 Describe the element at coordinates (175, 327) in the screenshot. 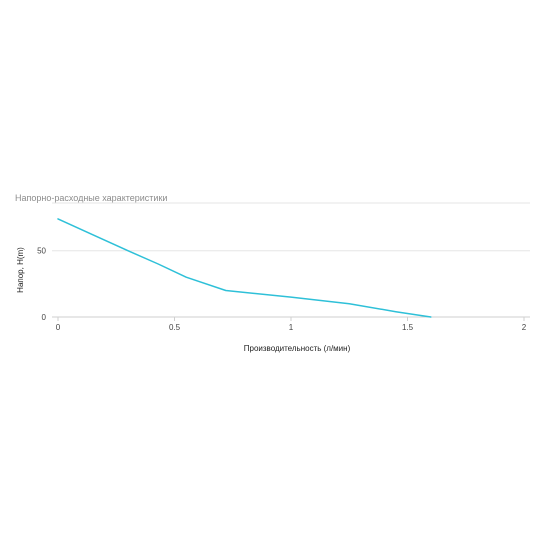

I see `x-tick-label: 0.5` at that location.